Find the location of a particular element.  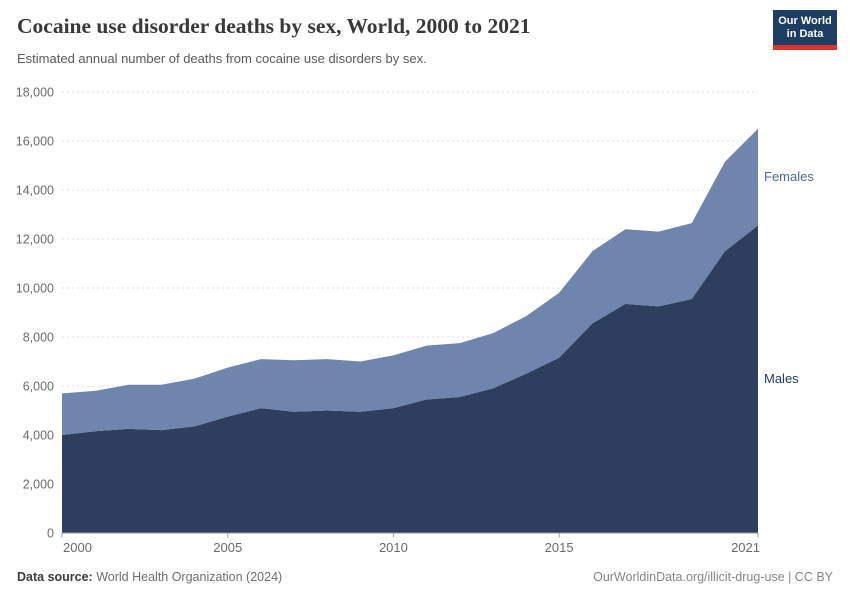

series-label-males: Males is located at coordinates (781, 379).